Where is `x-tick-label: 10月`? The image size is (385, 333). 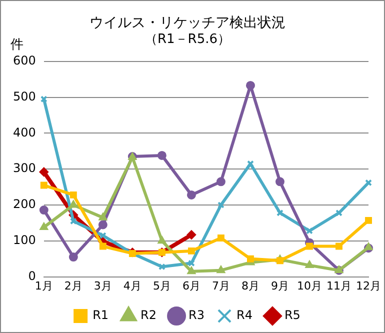 x-tick-label: 10月 is located at coordinates (309, 285).